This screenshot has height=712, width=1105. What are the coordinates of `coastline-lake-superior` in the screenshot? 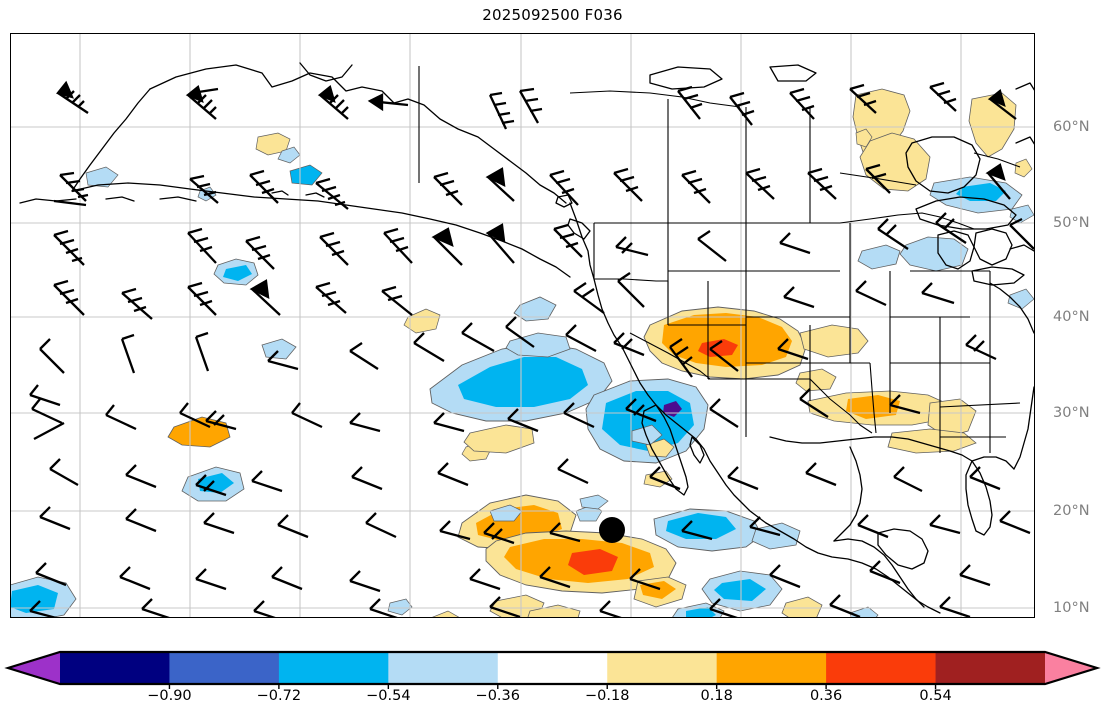 It's located at (966, 213).